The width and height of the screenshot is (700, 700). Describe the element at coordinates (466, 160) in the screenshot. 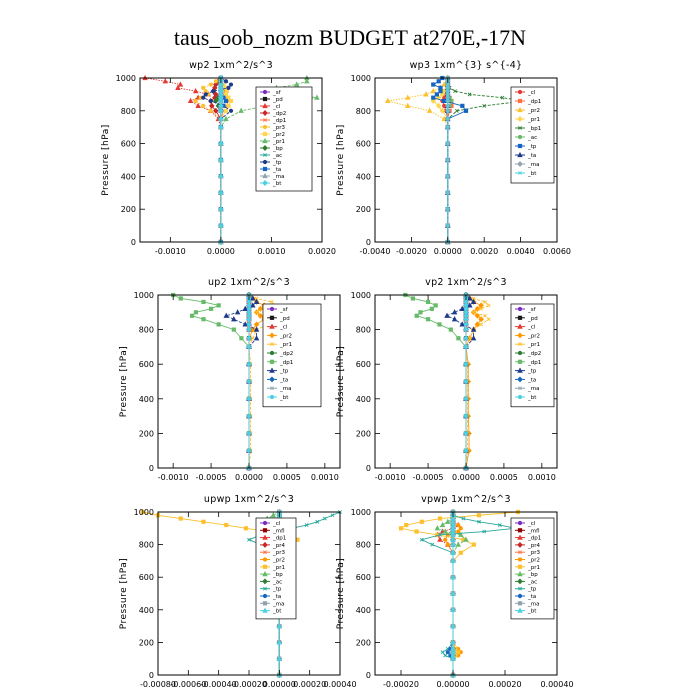

I see `plot-frame` at that location.